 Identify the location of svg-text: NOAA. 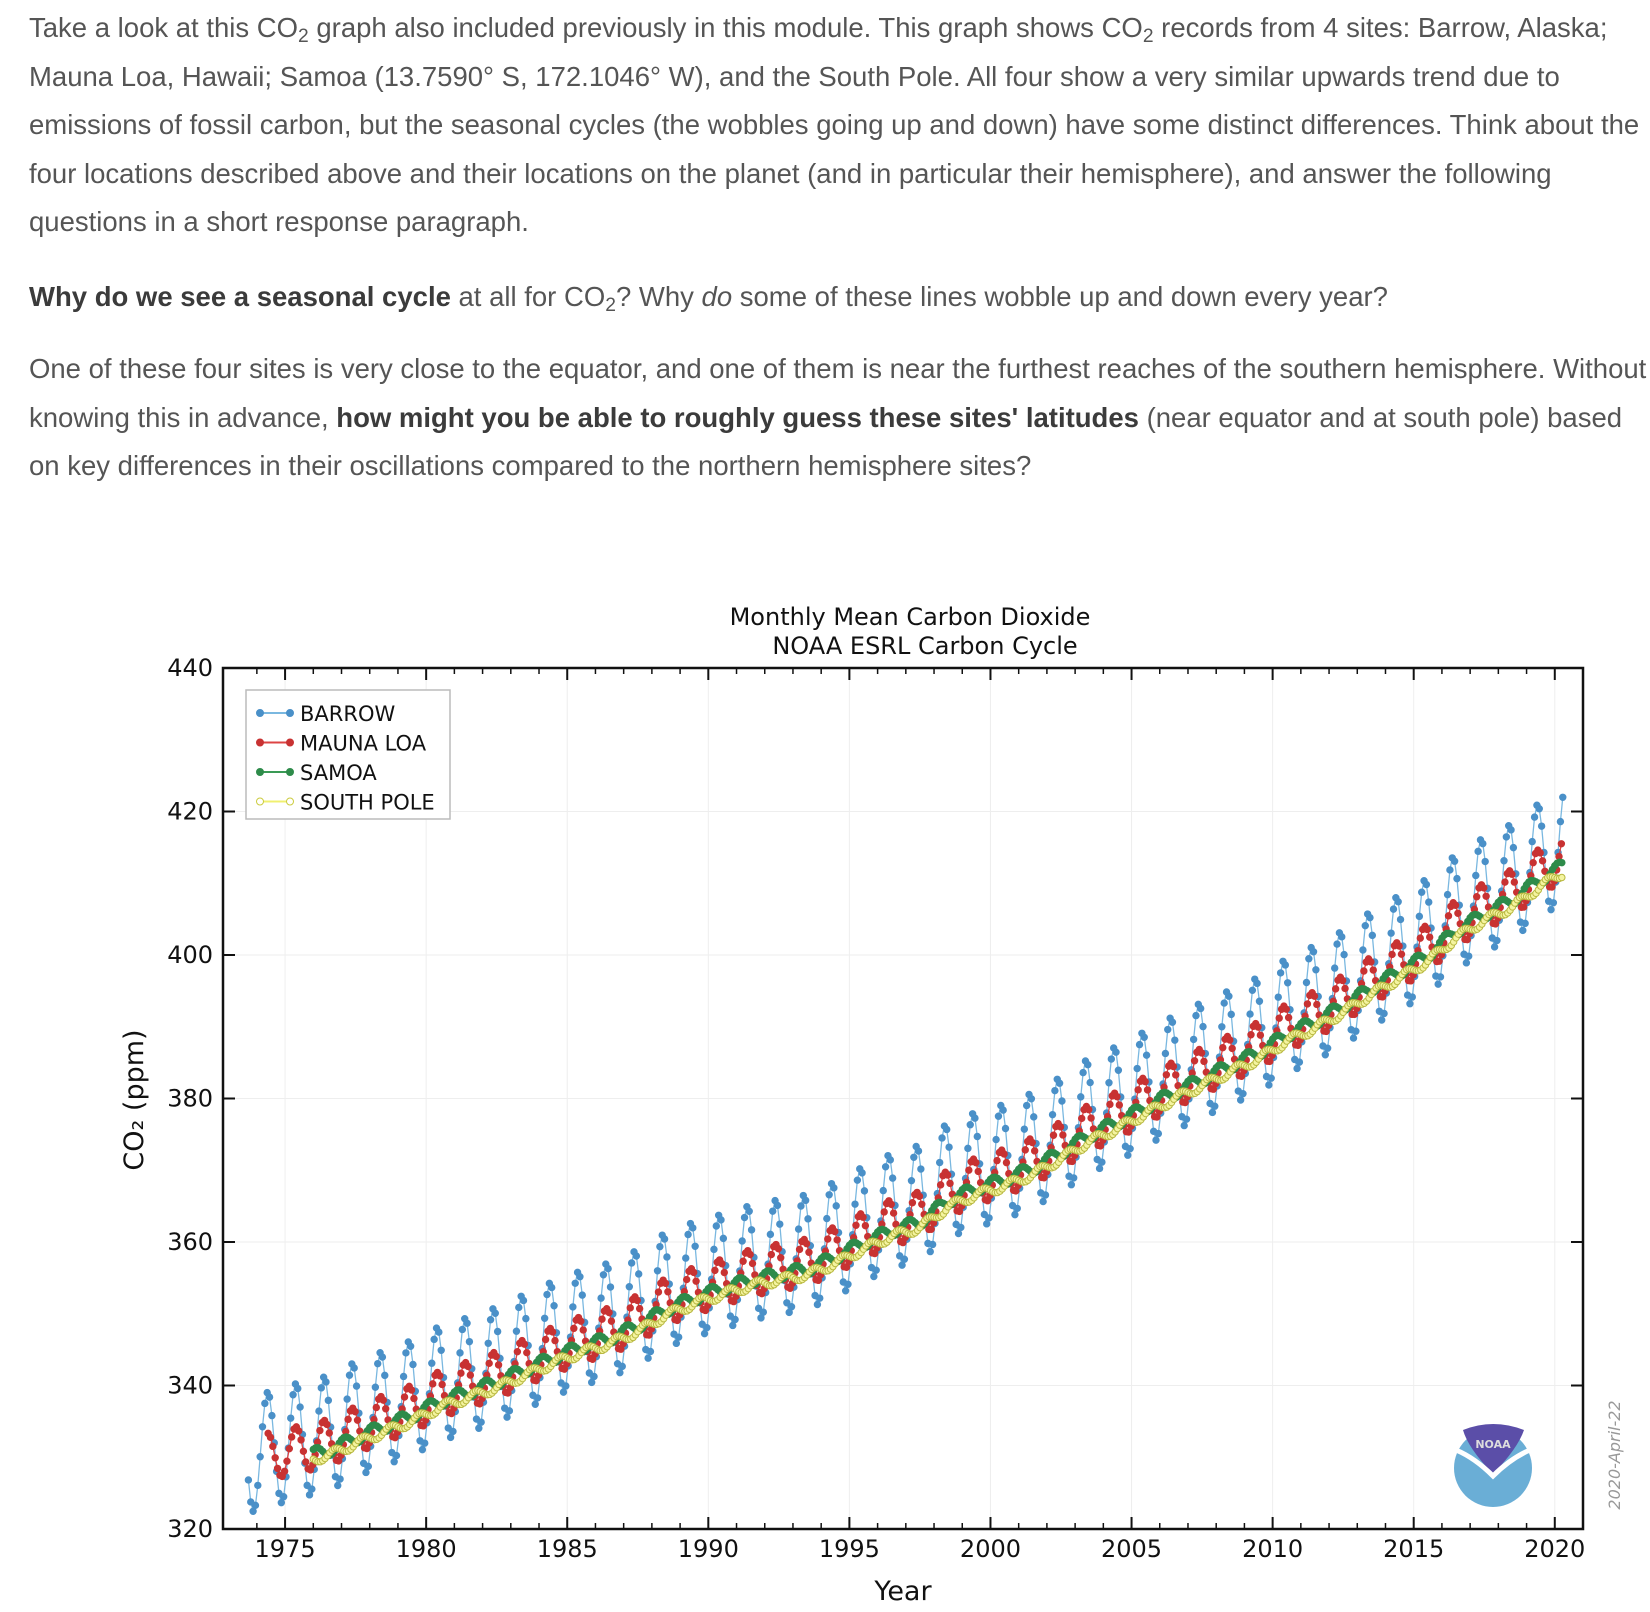
(1493, 1444).